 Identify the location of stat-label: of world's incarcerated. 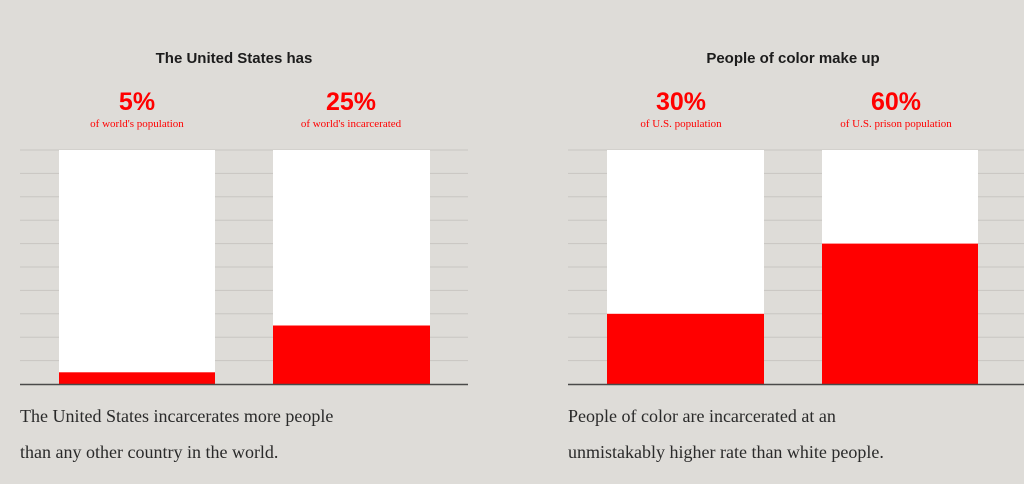
(351, 124).